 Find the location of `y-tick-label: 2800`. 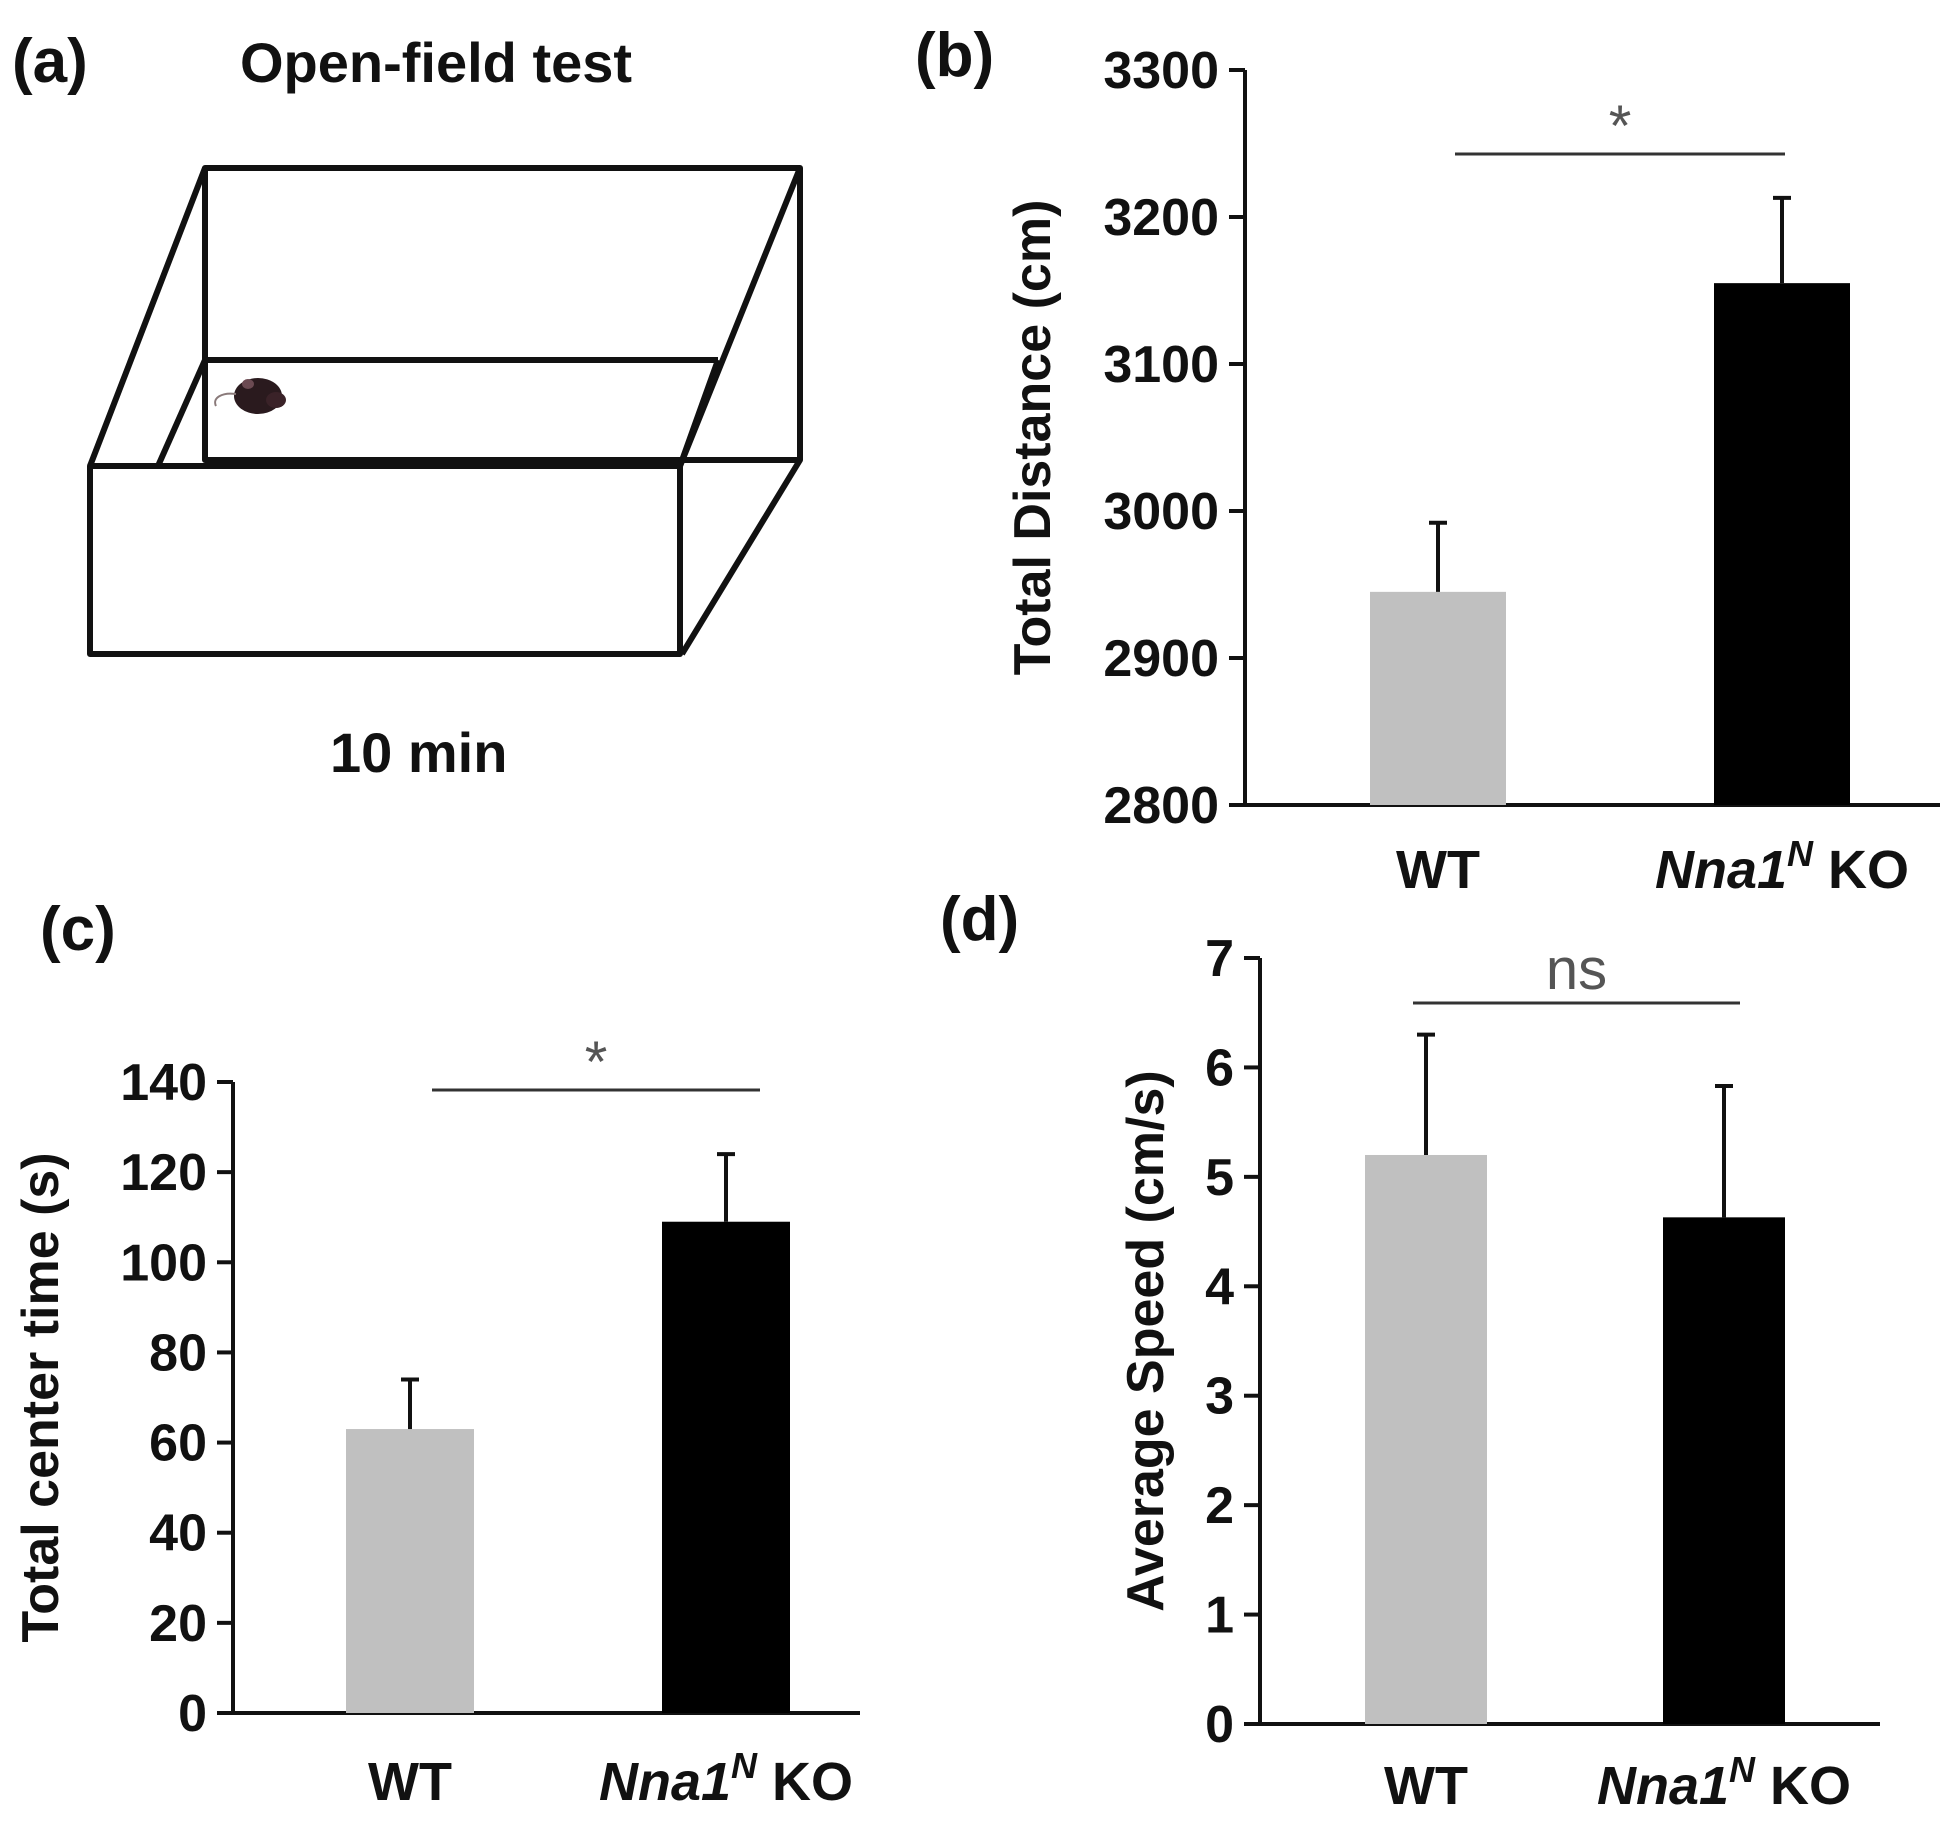

y-tick-label: 2800 is located at coordinates (1161, 806).